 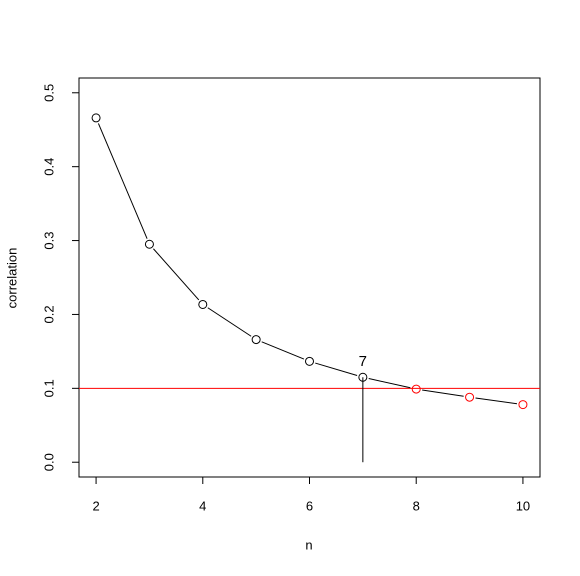 What do you see at coordinates (523, 505) in the screenshot?
I see `x-tick-label: 10` at bounding box center [523, 505].